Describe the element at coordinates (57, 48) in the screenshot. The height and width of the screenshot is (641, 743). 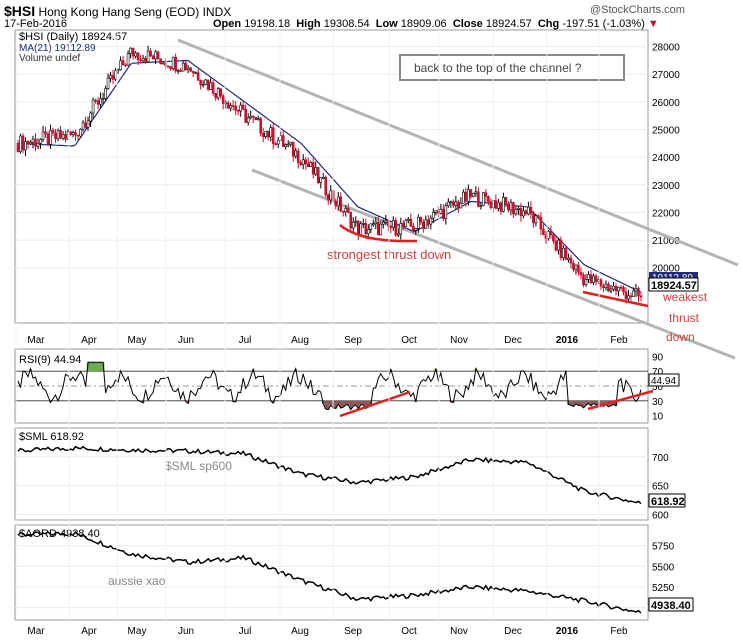
I see `legend-ma: MA(21) 19112.89` at that location.